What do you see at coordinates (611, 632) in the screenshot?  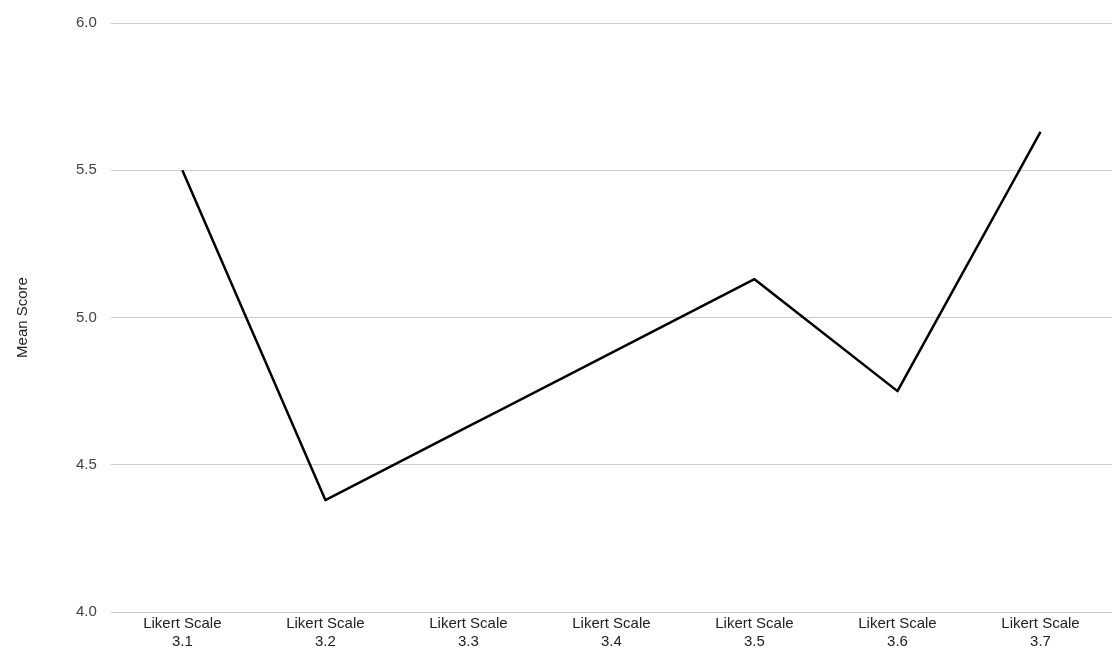 I see `x-tick-label: Likert Scale 3.4` at bounding box center [611, 632].